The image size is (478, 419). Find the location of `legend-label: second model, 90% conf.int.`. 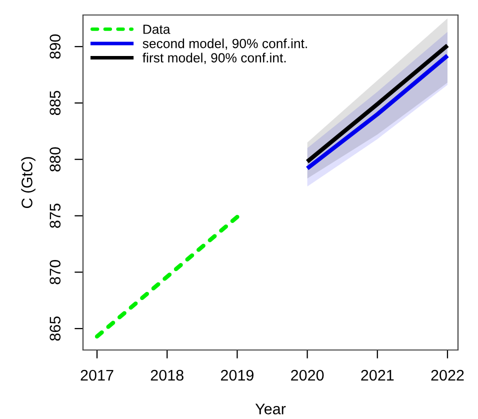

legend-label: second model, 90% conf.int. is located at coordinates (224, 44).